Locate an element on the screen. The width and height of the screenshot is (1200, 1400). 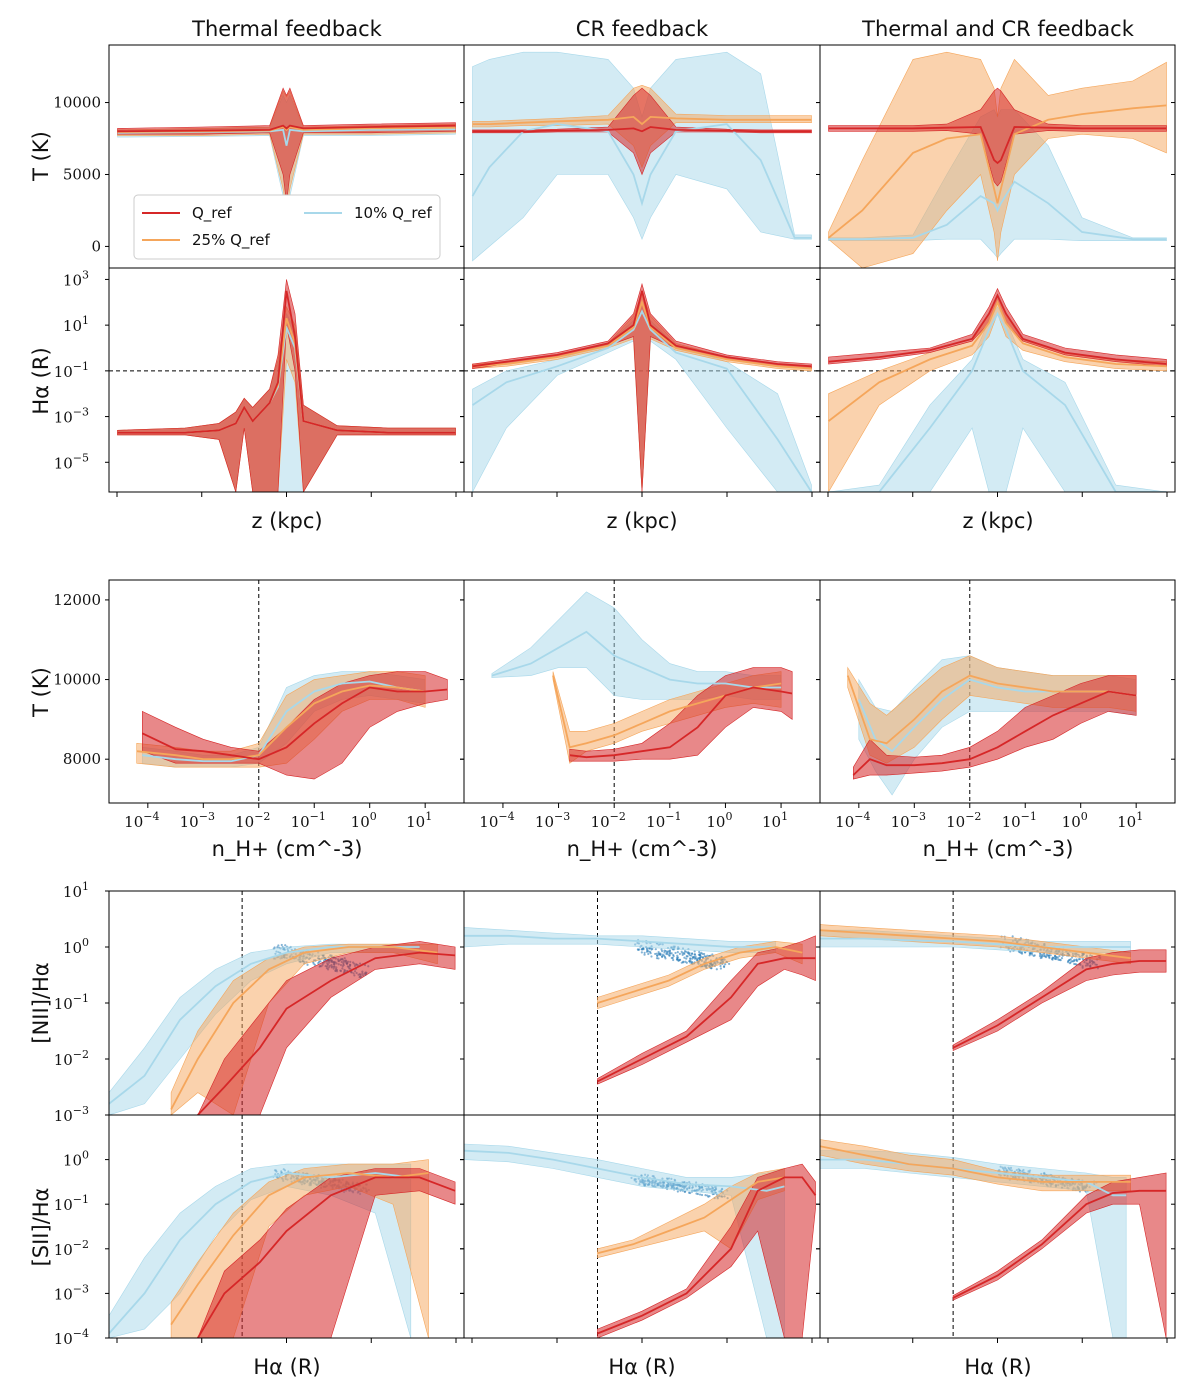
xtick-exponent: −3 is located at coordinates (207, 816).